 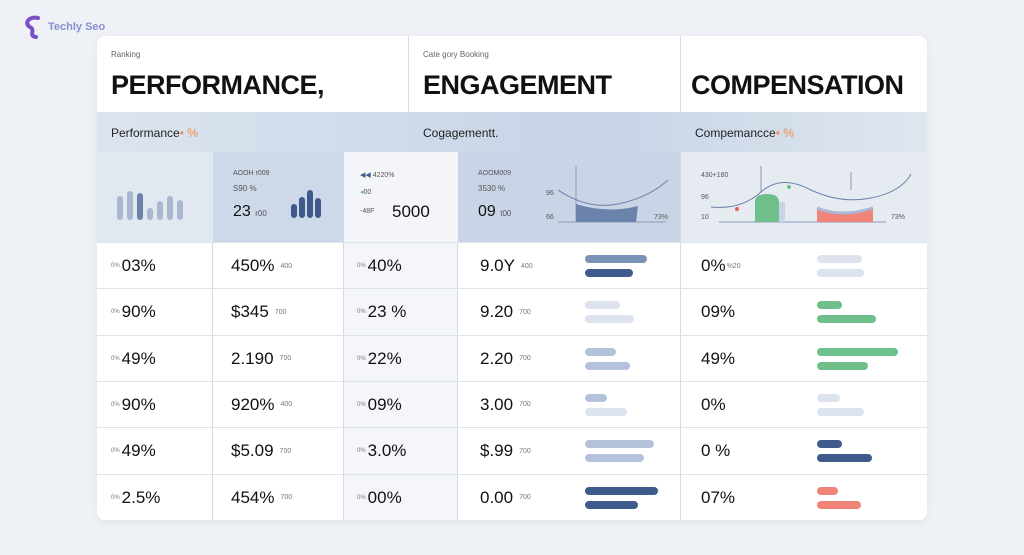 I want to click on table-row: 0% 03% 450% 400 0% 40% 9.0Y 400 0% %20, so click(x=512, y=265).